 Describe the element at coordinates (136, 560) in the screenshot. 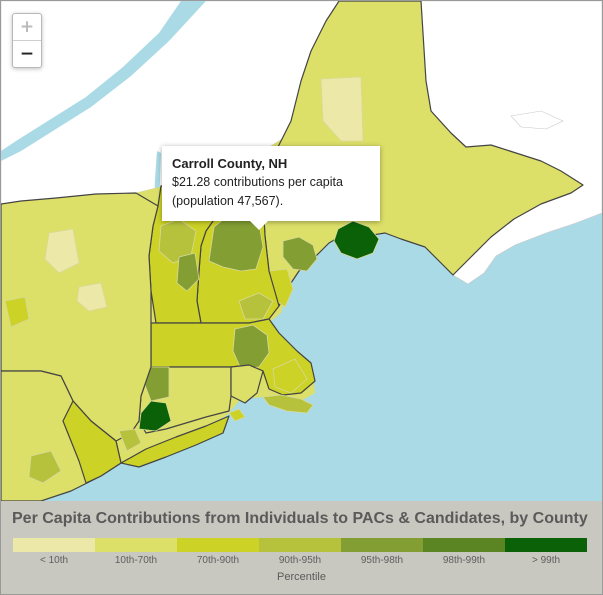

I see `legend-label-2: 10th-70th` at that location.